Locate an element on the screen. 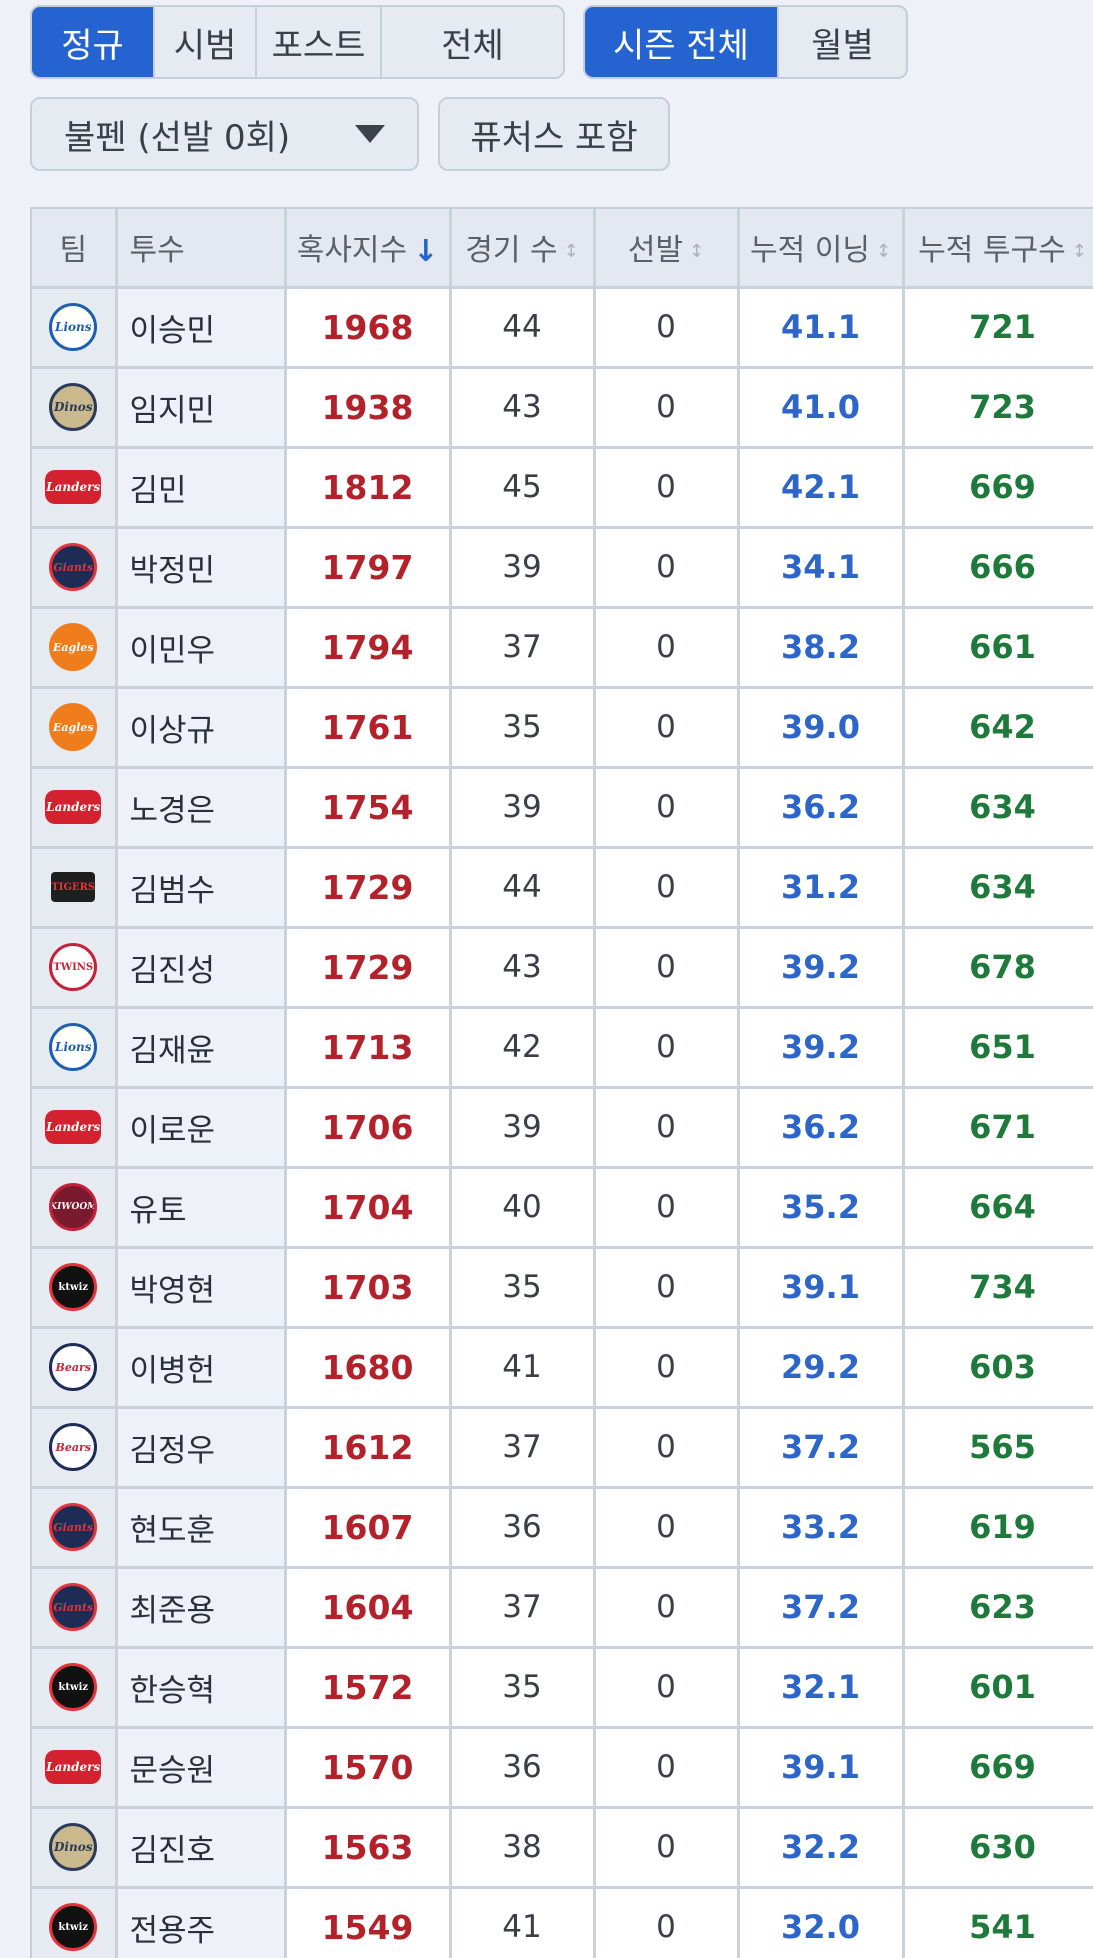  pitcher-name: 임지민 is located at coordinates (201, 408).